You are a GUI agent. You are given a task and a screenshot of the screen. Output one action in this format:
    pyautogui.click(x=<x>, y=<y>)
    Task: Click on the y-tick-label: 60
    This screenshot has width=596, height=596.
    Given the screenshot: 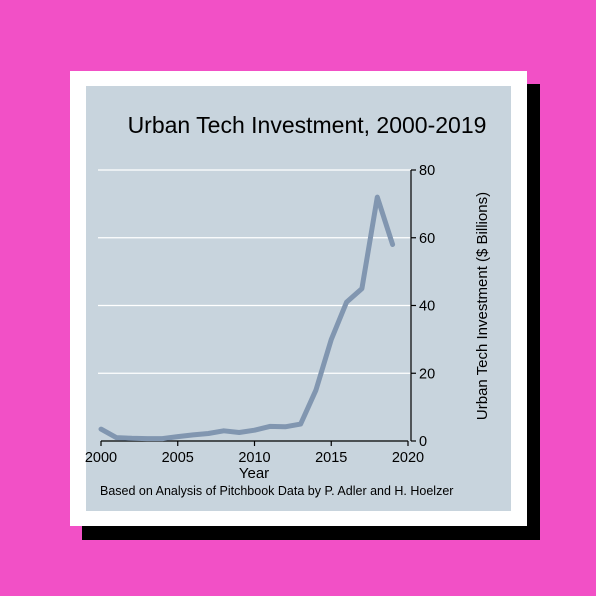 What is the action you would take?
    pyautogui.click(x=427, y=239)
    